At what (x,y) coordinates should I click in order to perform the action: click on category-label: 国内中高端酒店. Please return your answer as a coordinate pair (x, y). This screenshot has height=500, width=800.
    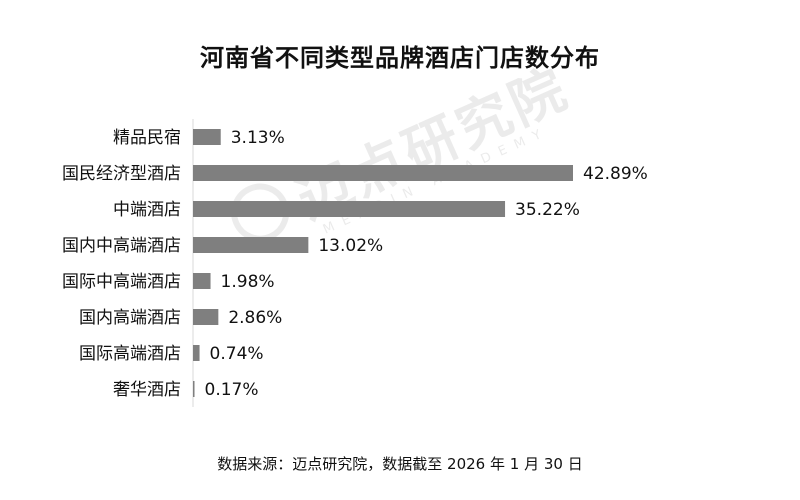
    Looking at the image, I should click on (121, 246).